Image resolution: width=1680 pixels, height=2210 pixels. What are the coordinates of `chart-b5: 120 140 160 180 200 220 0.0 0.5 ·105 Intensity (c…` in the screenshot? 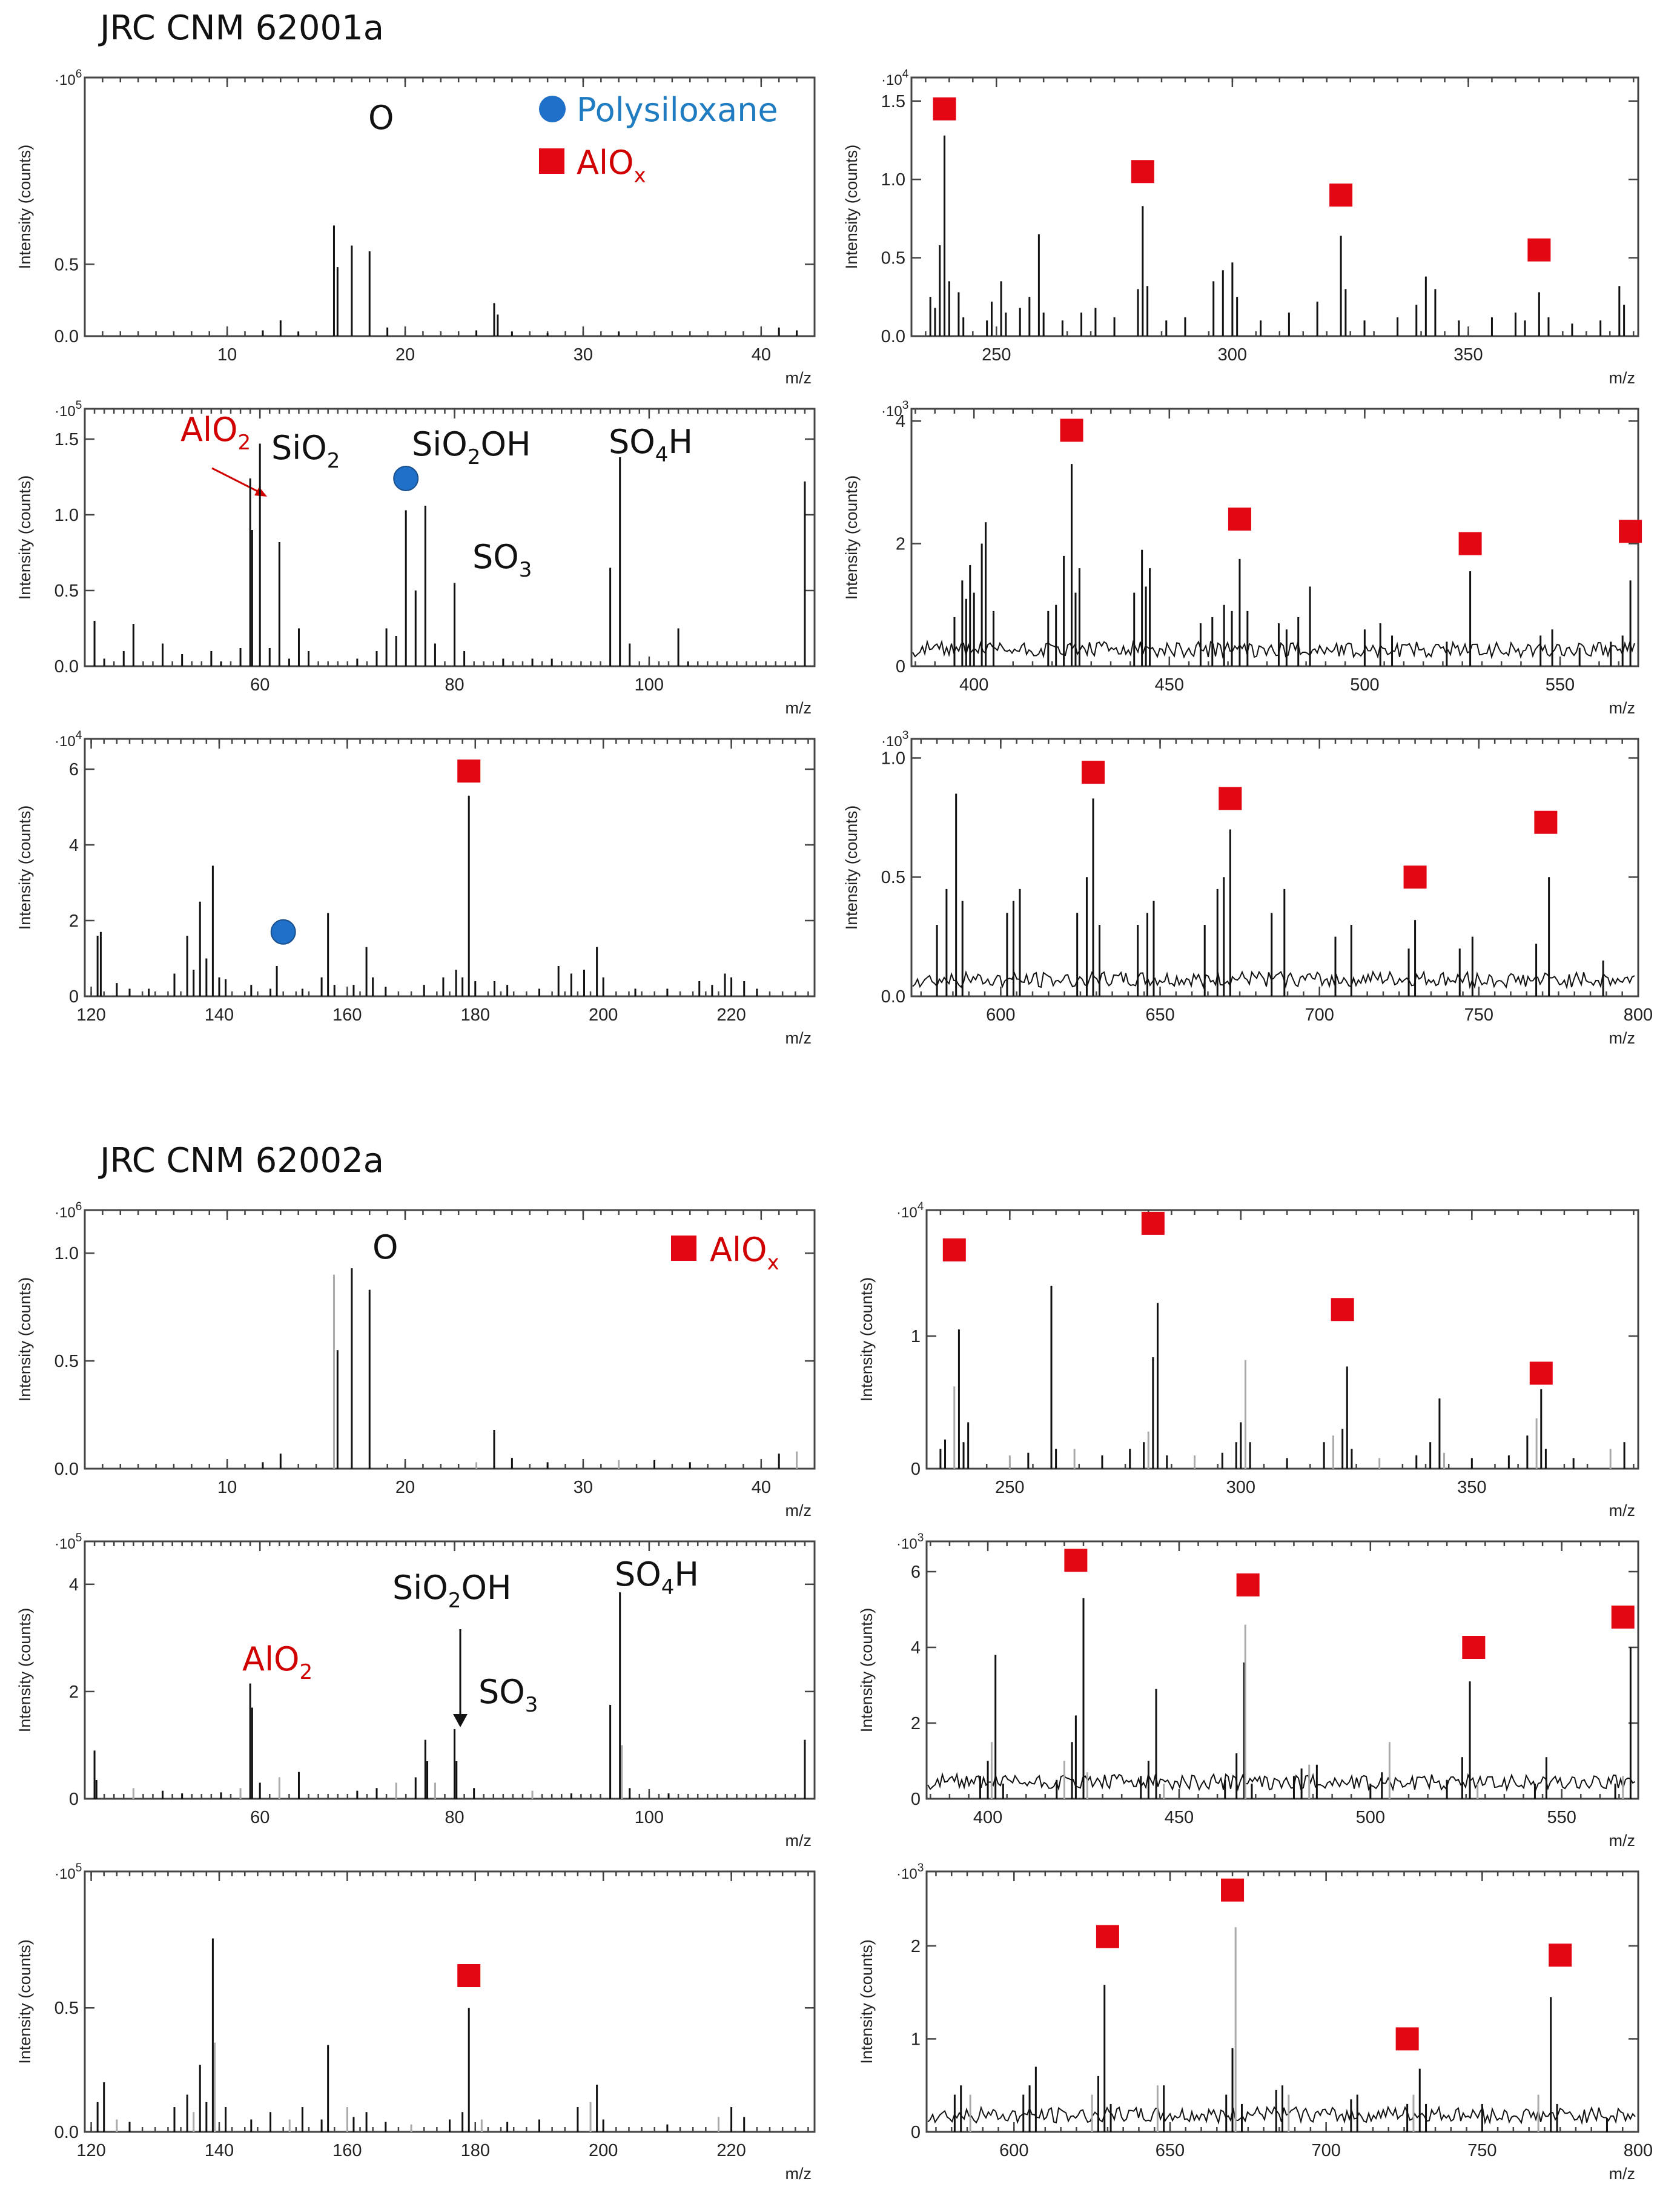 It's located at (416, 2022).